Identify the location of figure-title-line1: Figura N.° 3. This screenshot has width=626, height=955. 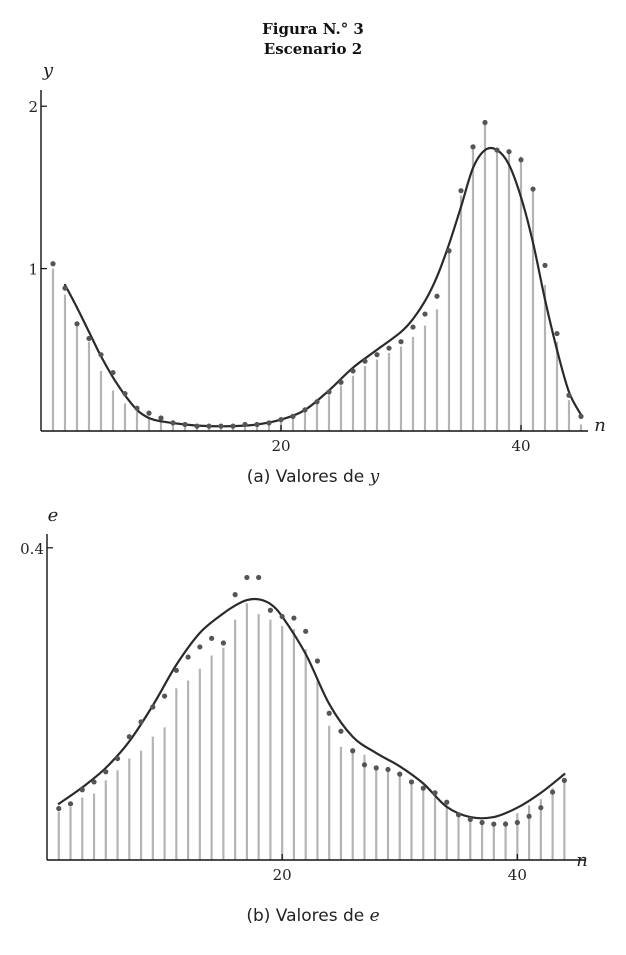
(313, 29).